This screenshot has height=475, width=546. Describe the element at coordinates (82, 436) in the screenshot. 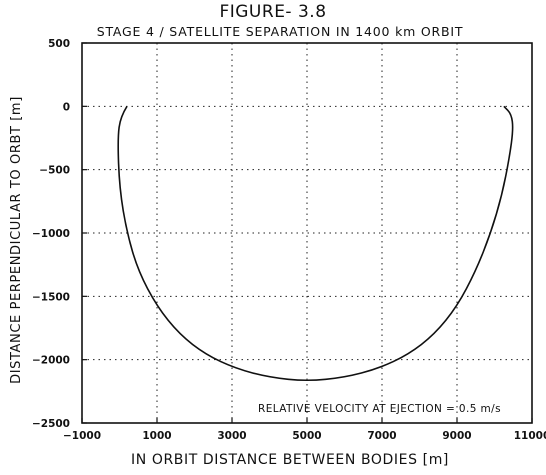

I see `x-tick-label: −1000` at that location.